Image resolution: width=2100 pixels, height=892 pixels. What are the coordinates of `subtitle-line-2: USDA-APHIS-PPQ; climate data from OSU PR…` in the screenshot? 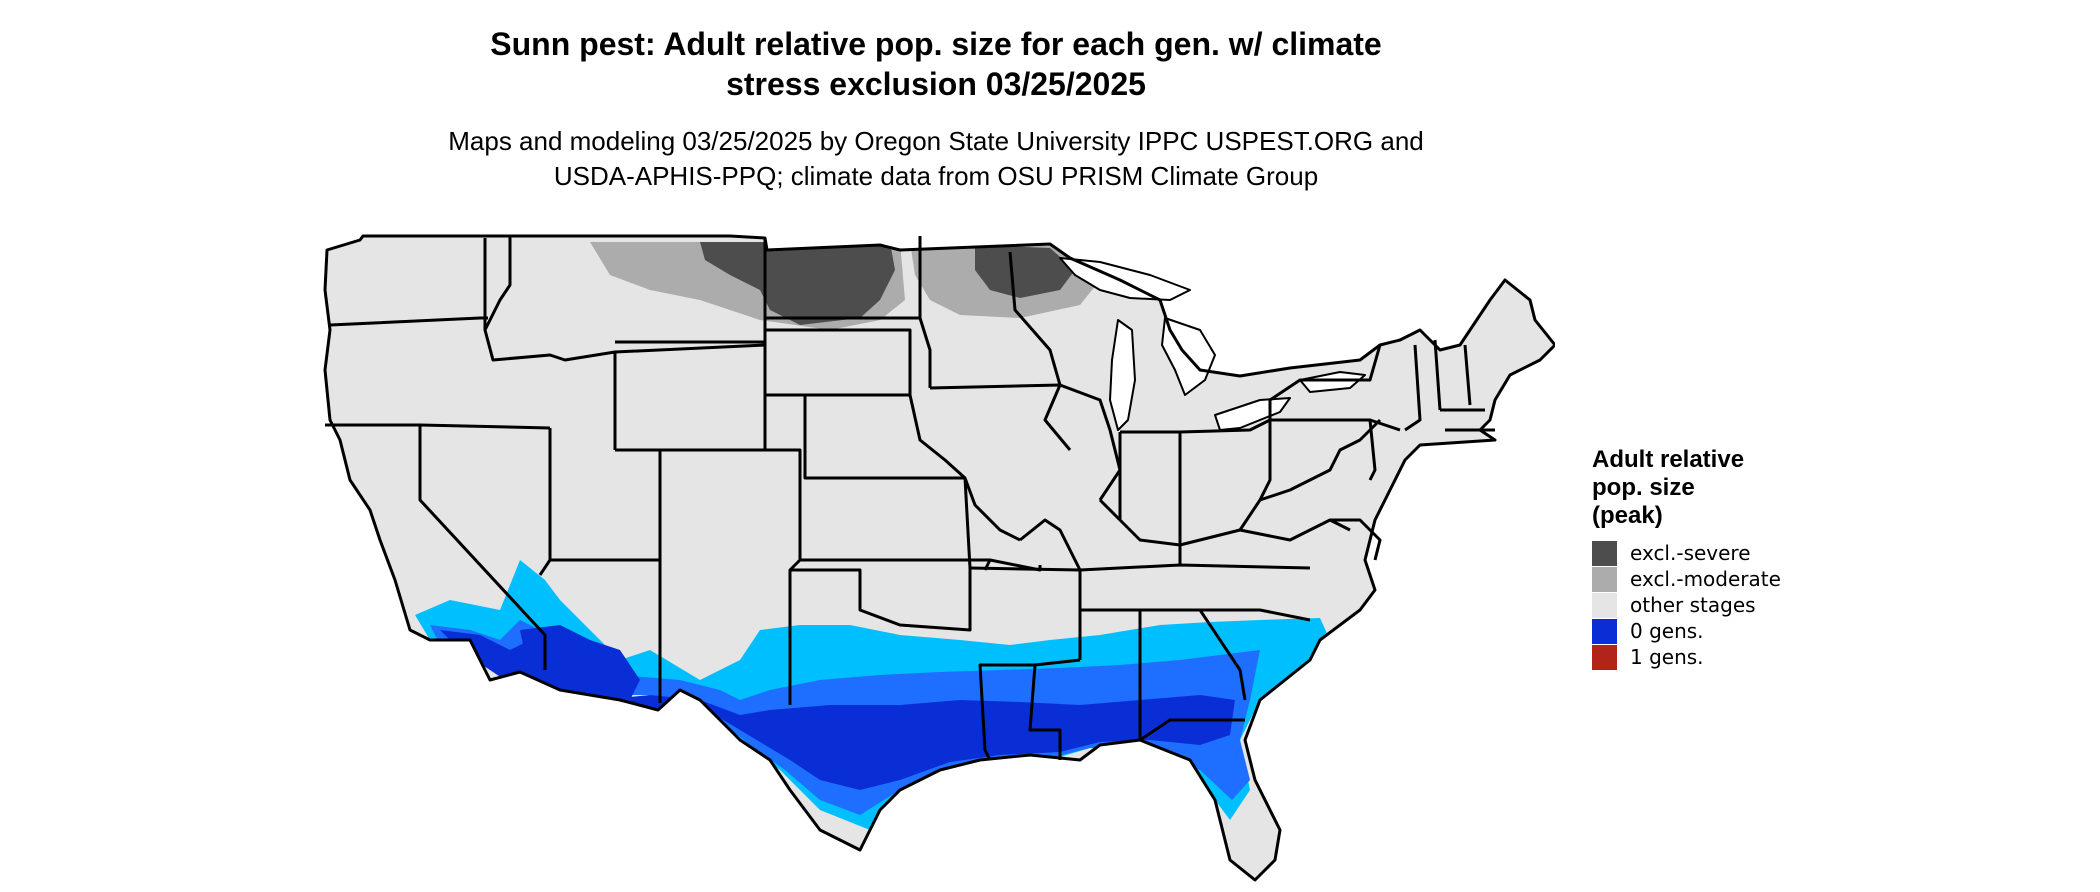 It's located at (936, 176).